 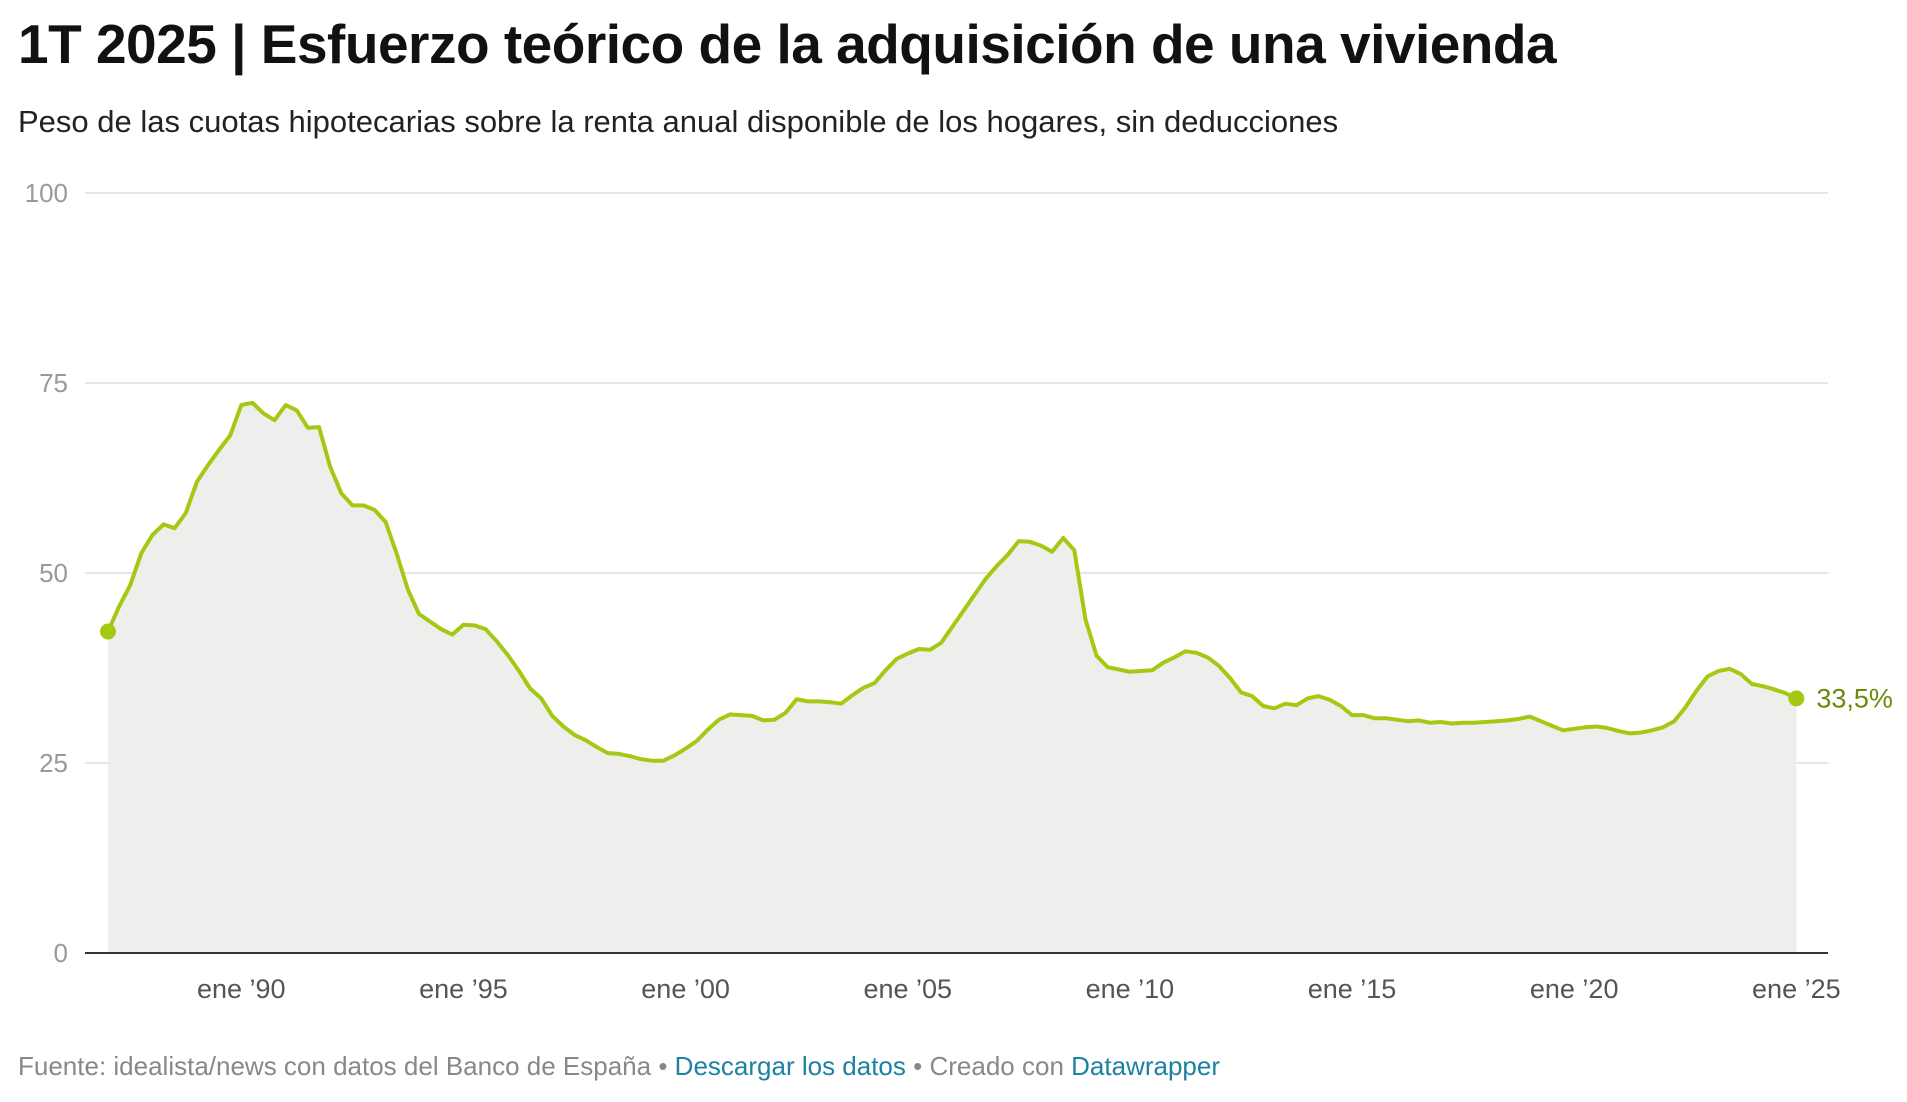 What do you see at coordinates (685, 989) in the screenshot?
I see `x-tick-label: ene ’00` at bounding box center [685, 989].